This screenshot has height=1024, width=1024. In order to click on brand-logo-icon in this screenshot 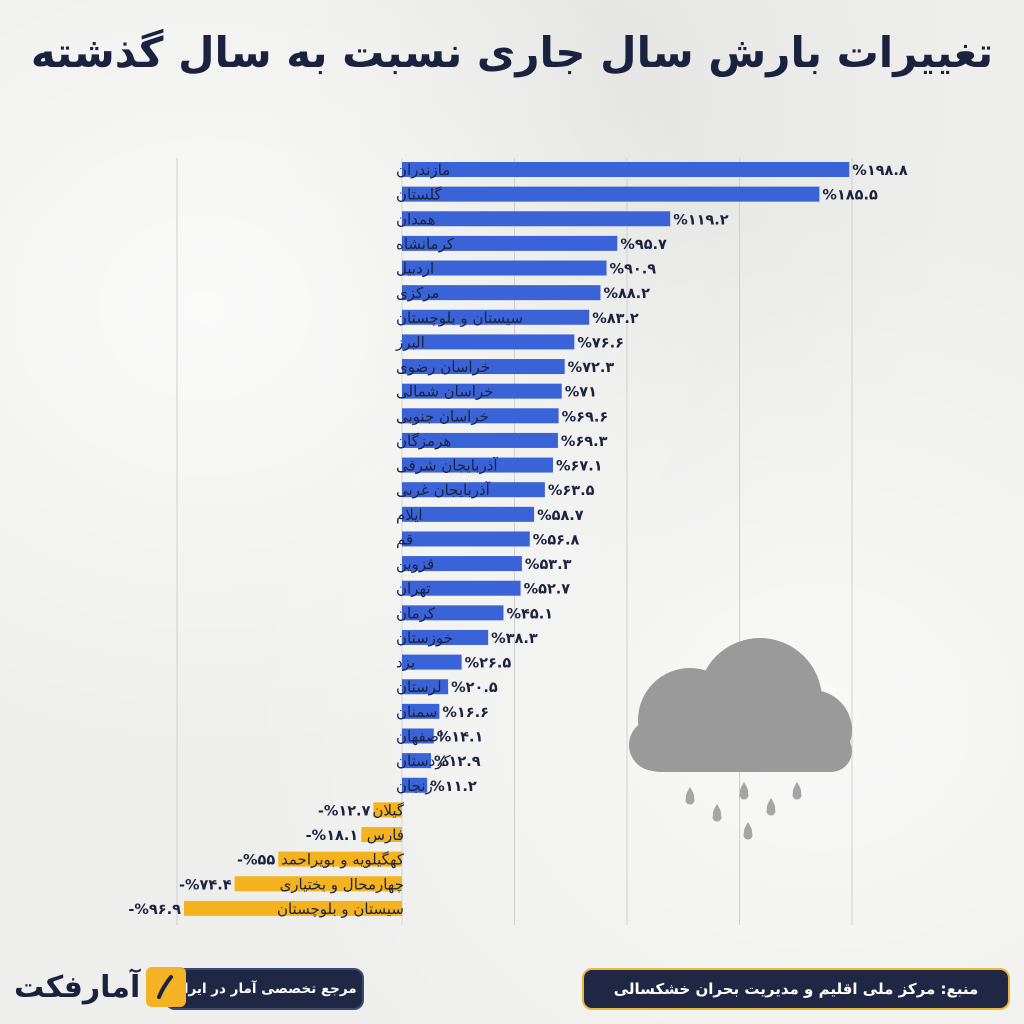, I will do `click(166, 987)`.